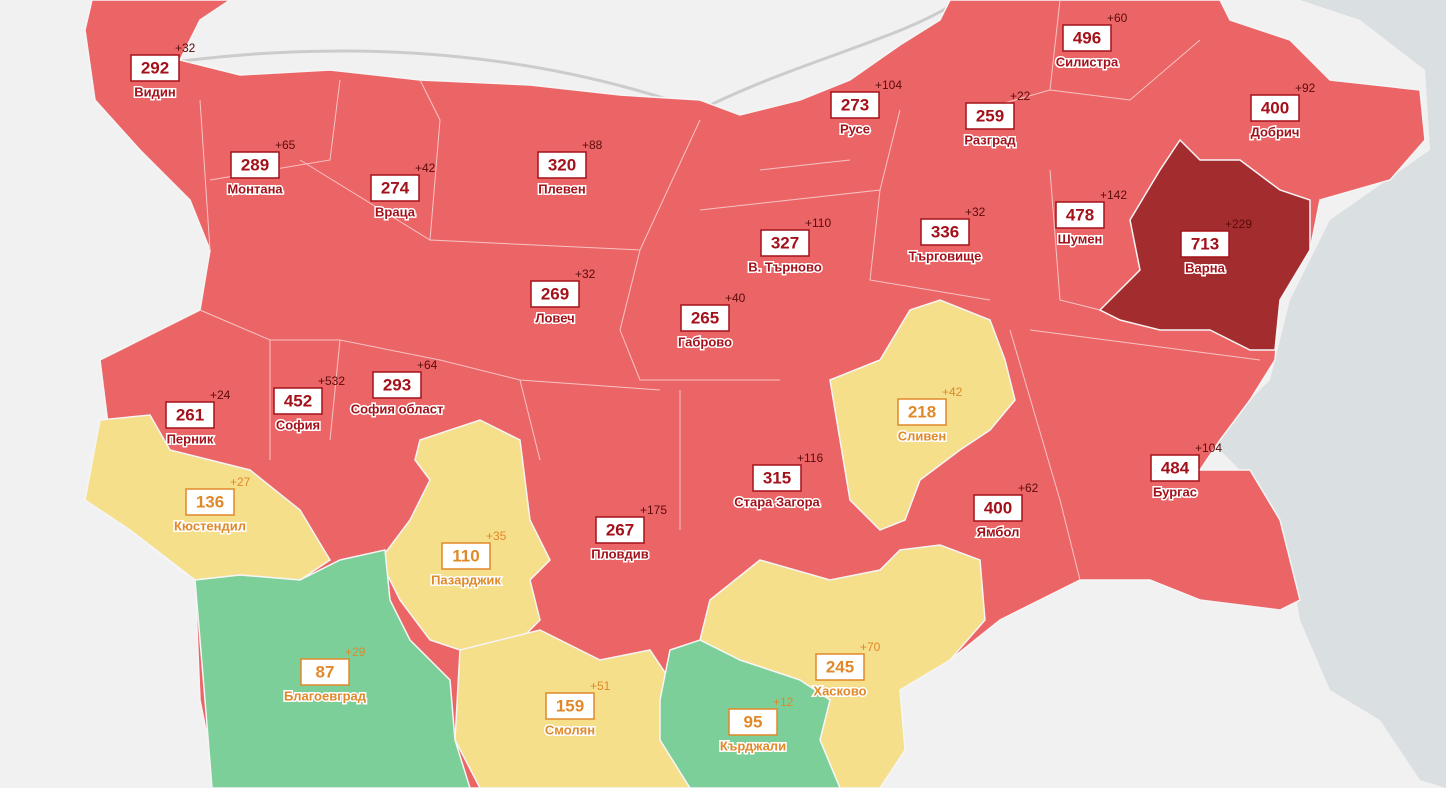 This screenshot has width=1446, height=788. I want to click on delta: +175, so click(653, 510).